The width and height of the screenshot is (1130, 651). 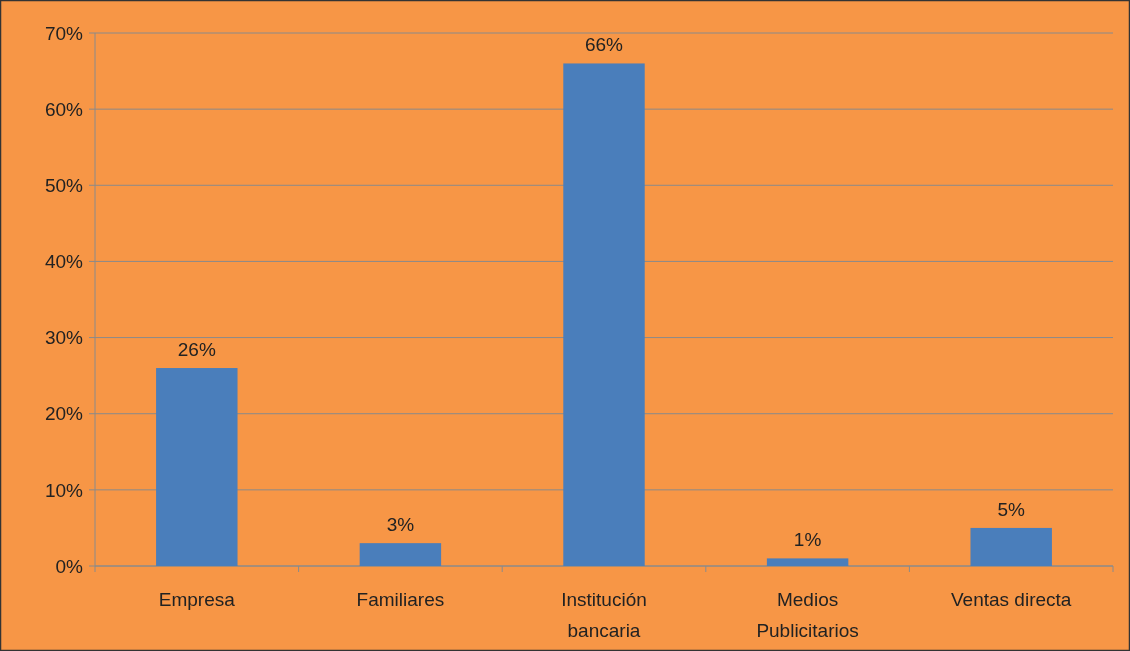 I want to click on y-tick-label: 10%, so click(x=64, y=490).